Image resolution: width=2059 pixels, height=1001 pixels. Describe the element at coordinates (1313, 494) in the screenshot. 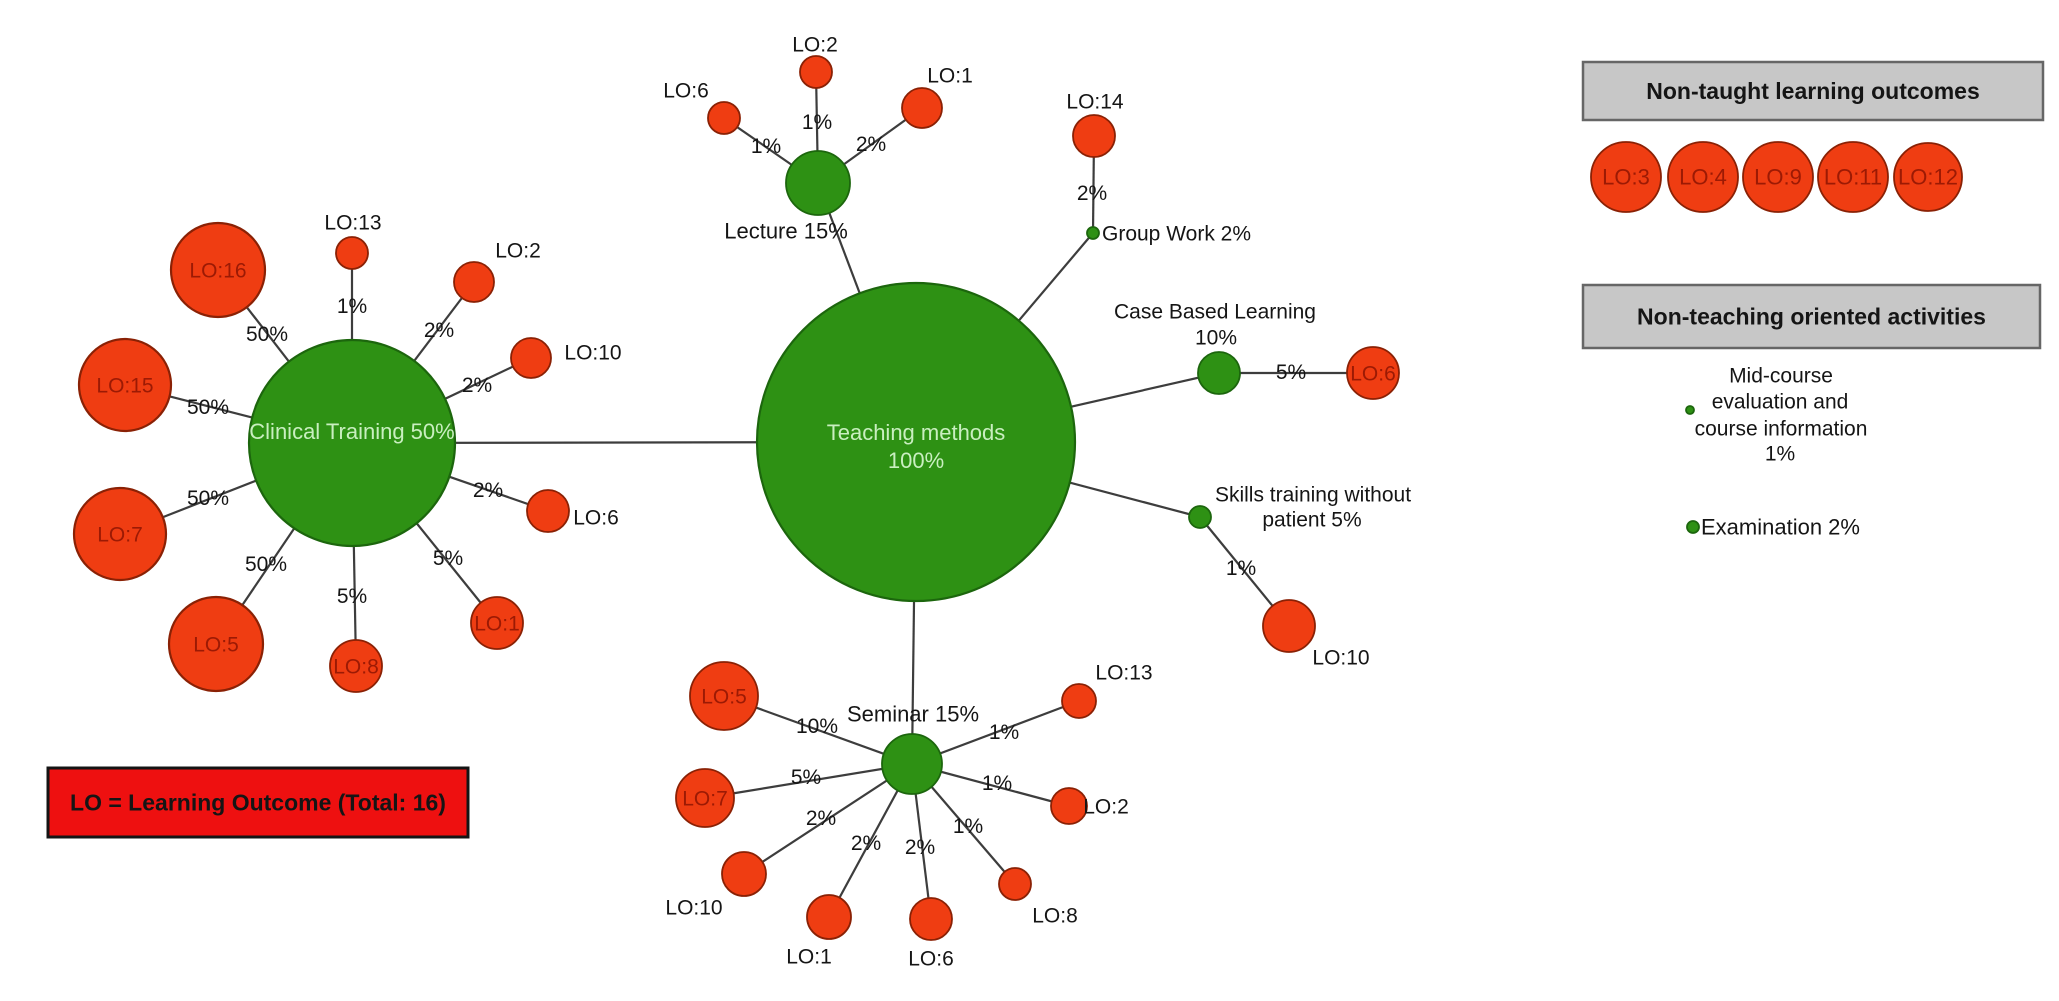

I see `label-skills-training-without-12: Skills training without` at that location.